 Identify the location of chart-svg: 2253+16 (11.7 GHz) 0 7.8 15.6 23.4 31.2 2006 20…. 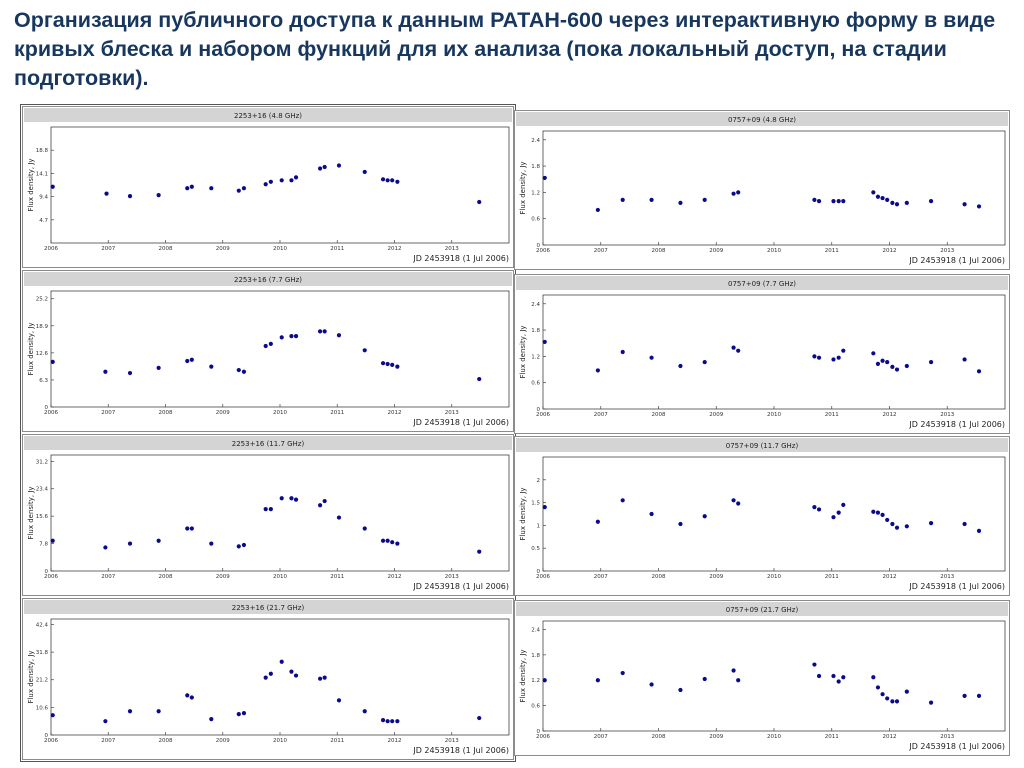
(268, 513).